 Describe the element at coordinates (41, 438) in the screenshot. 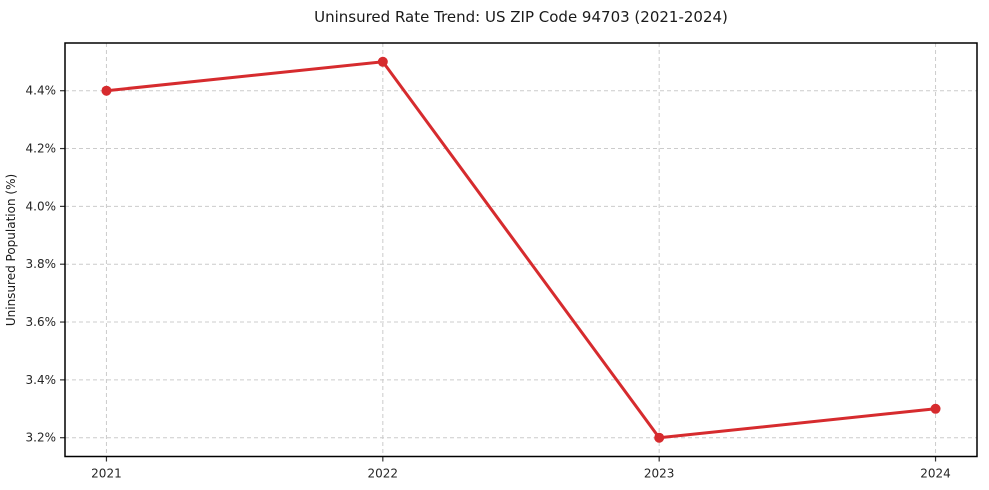

I see `y-tick-label: 3.2%` at that location.